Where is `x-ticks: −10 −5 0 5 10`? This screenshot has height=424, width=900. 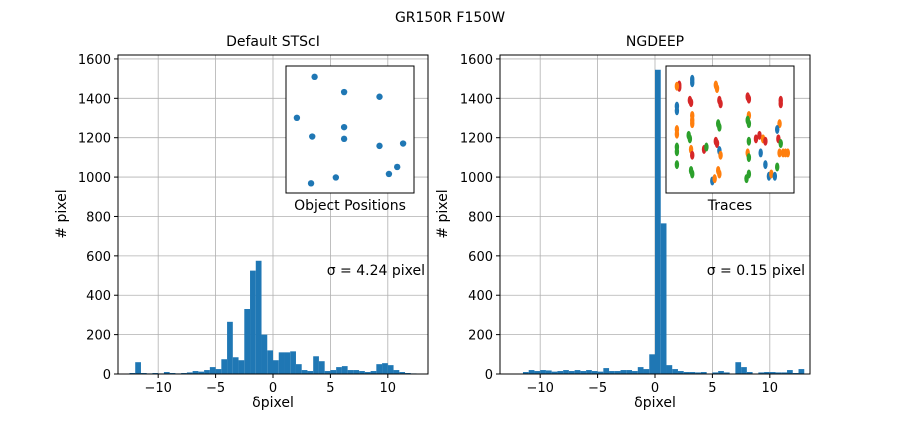
x-ticks: −10 −5 0 5 10 is located at coordinates (270, 385).